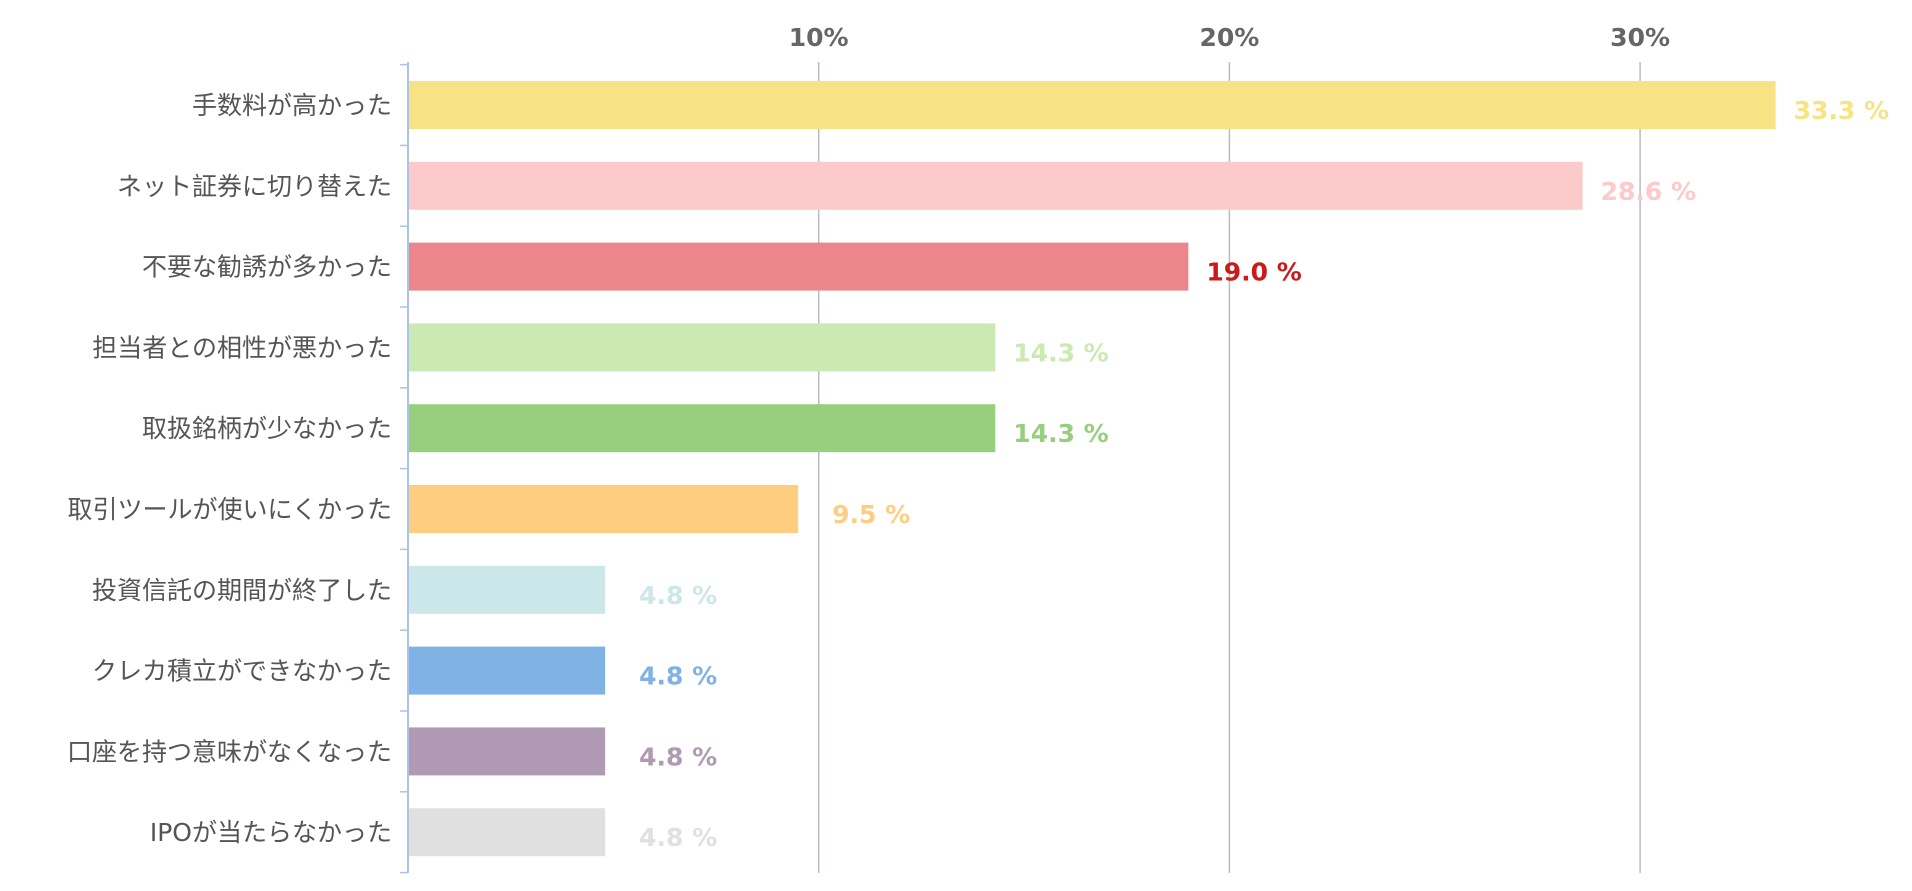  Describe the element at coordinates (871, 514) in the screenshot. I see `value-label: 9.5 %` at that location.